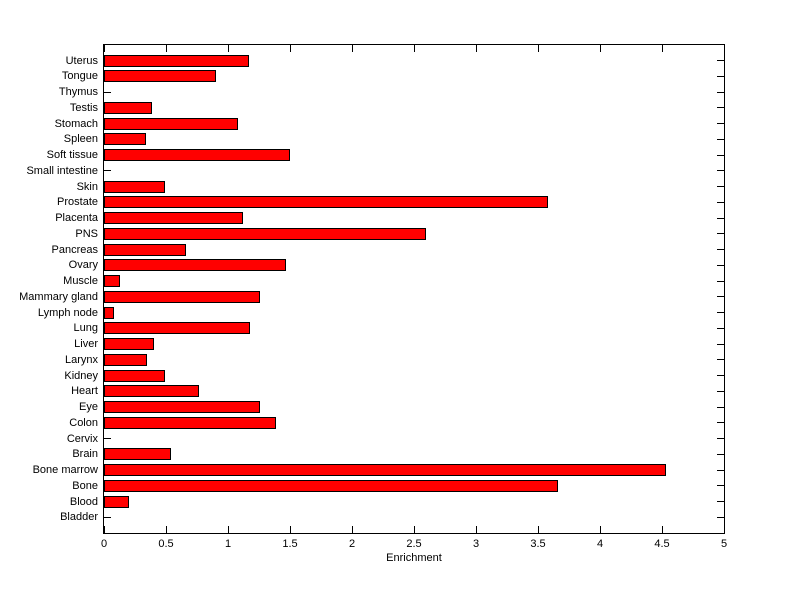 This screenshot has height=599, width=800. Describe the element at coordinates (720, 486) in the screenshot. I see `y-tick-right-bone` at that location.